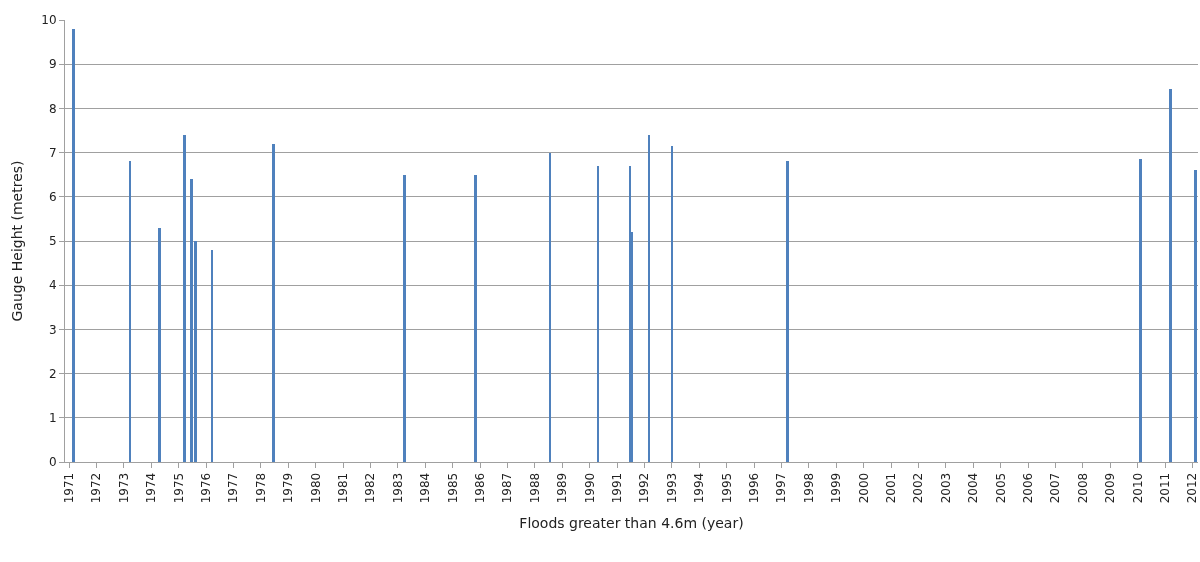  I want to click on x-tick-label: 1988, so click(534, 488).